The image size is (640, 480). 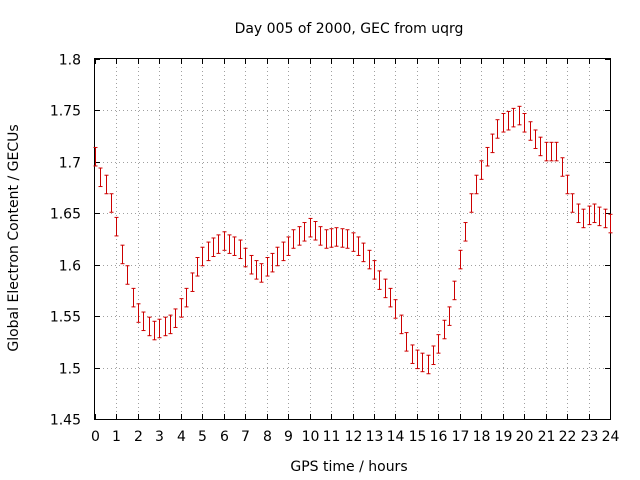 What do you see at coordinates (547, 437) in the screenshot?
I see `x-tick-label: 21` at bounding box center [547, 437].